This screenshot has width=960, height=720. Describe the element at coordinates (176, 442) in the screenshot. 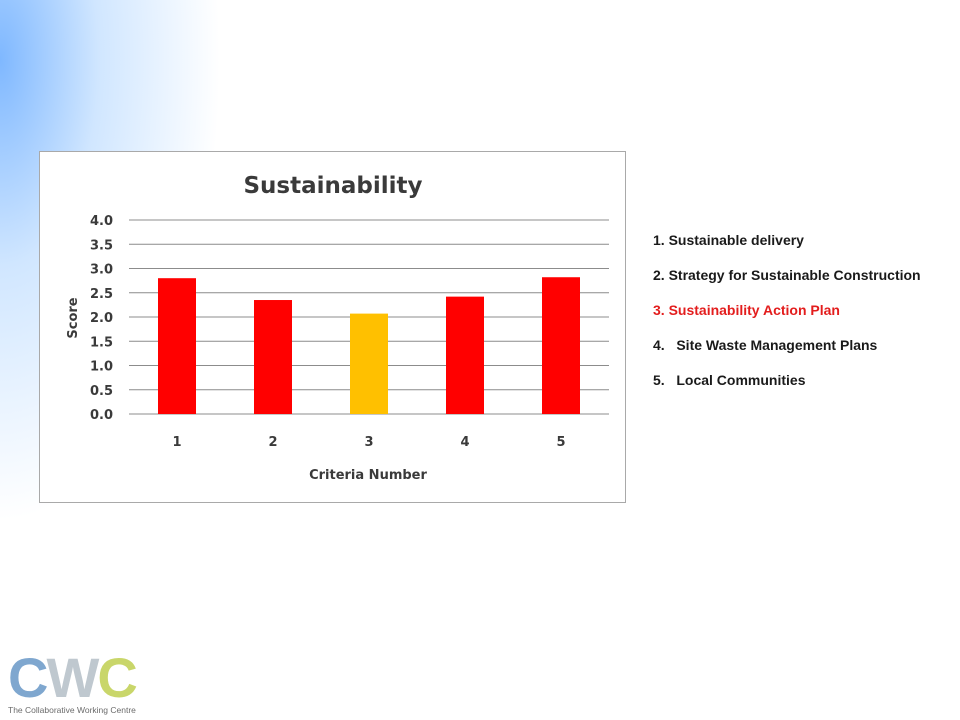

I see `x-tick-label: 1` at that location.